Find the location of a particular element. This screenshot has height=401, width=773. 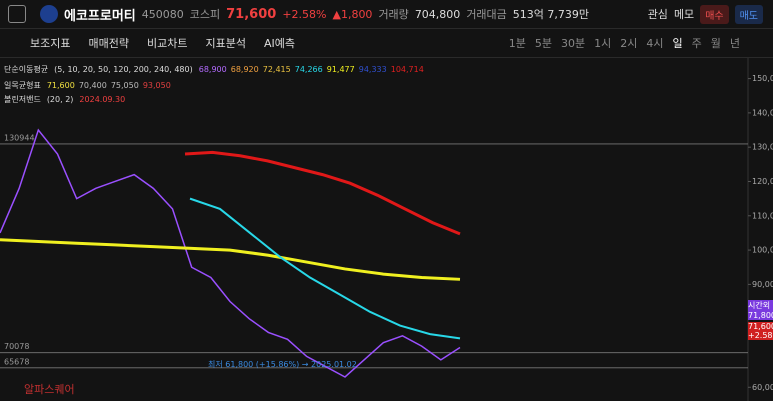

change: ▲1,800 is located at coordinates (352, 14).